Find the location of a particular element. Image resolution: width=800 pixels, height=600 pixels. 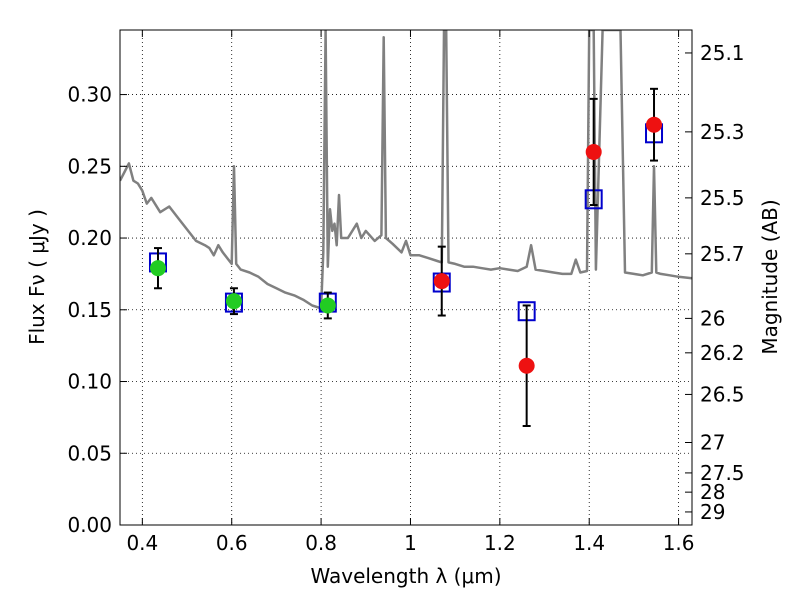

y-tick-label: 0.20 is located at coordinates (89, 238).